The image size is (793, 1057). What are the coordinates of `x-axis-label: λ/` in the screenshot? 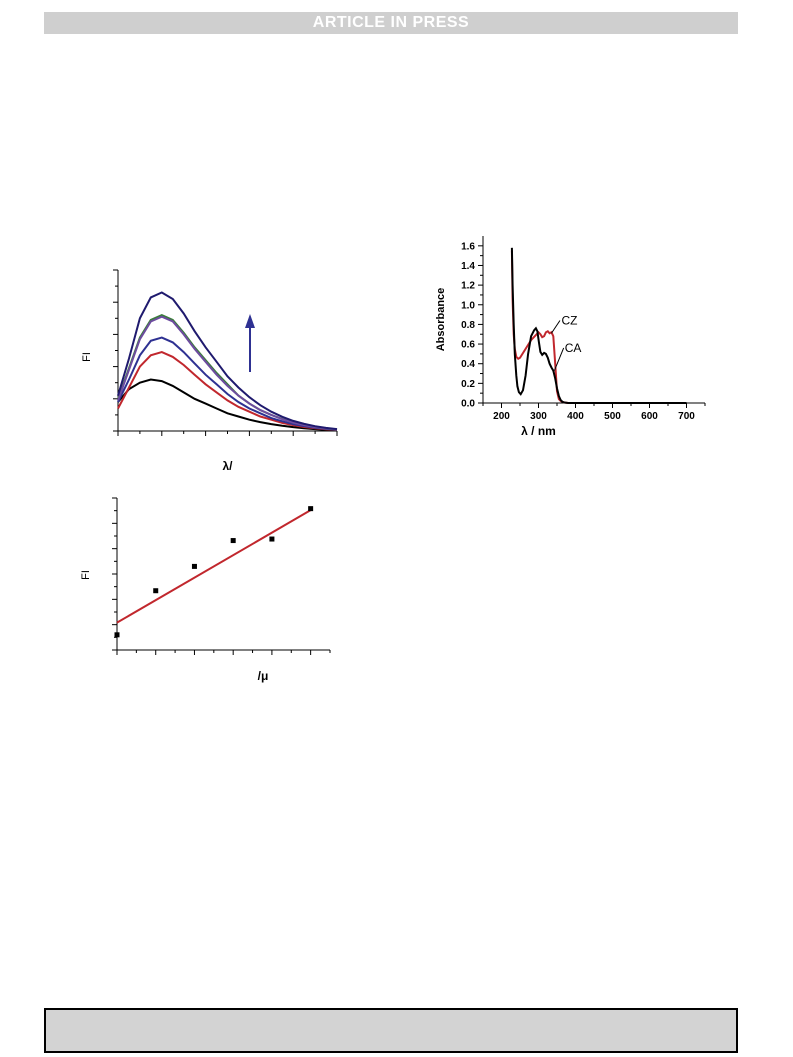 It's located at (227, 466).